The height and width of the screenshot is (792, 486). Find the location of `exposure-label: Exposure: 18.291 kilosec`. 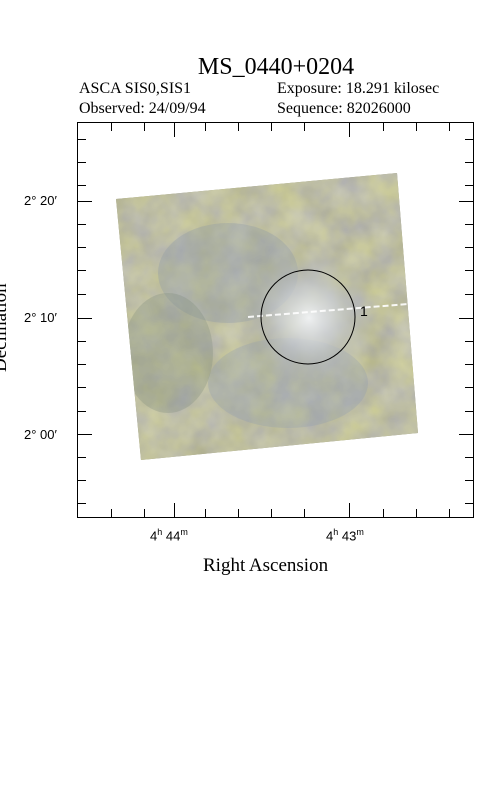

exposure-label: Exposure: 18.291 kilosec is located at coordinates (358, 88).